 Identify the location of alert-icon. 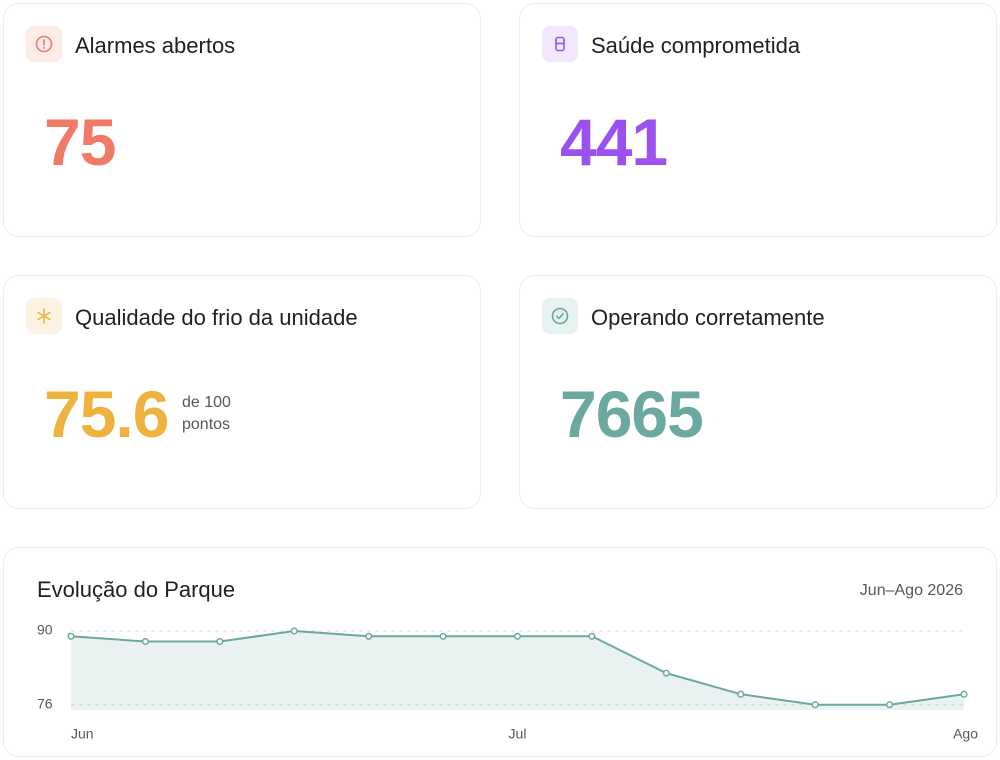
(44, 44).